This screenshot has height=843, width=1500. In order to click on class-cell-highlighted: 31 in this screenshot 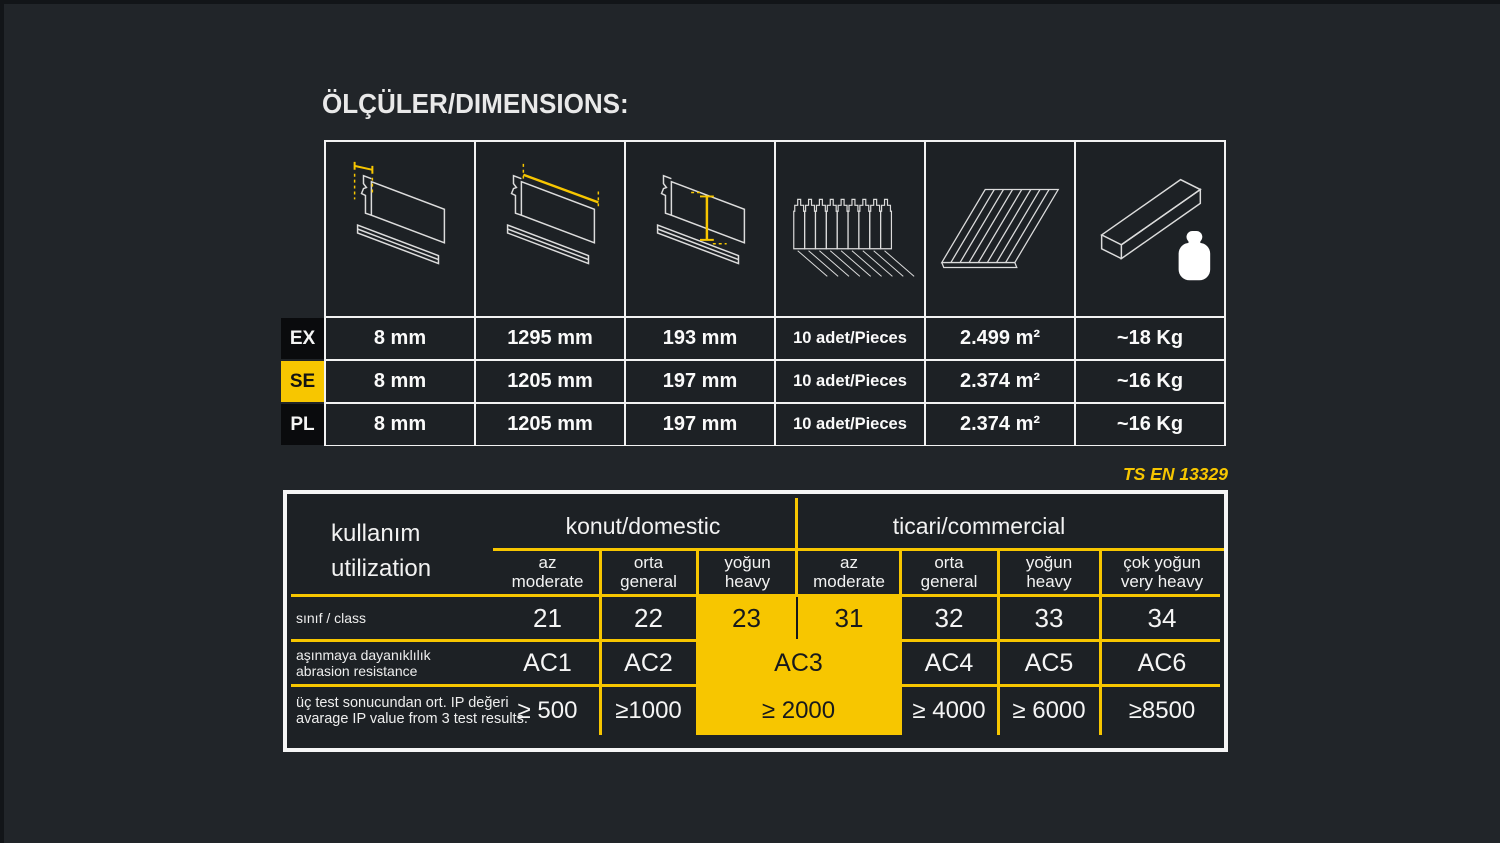, I will do `click(849, 618)`.